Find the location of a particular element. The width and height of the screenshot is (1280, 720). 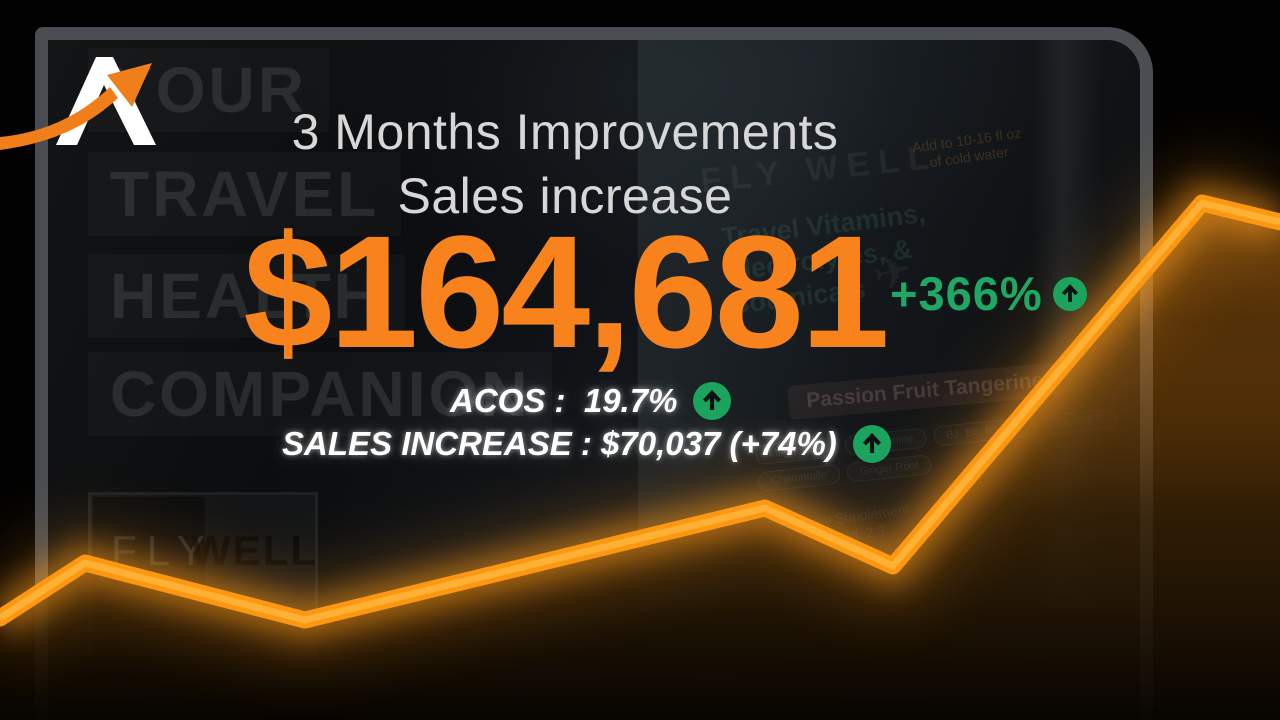

background-brand-logo-box: FLY WELL is located at coordinates (203, 574).